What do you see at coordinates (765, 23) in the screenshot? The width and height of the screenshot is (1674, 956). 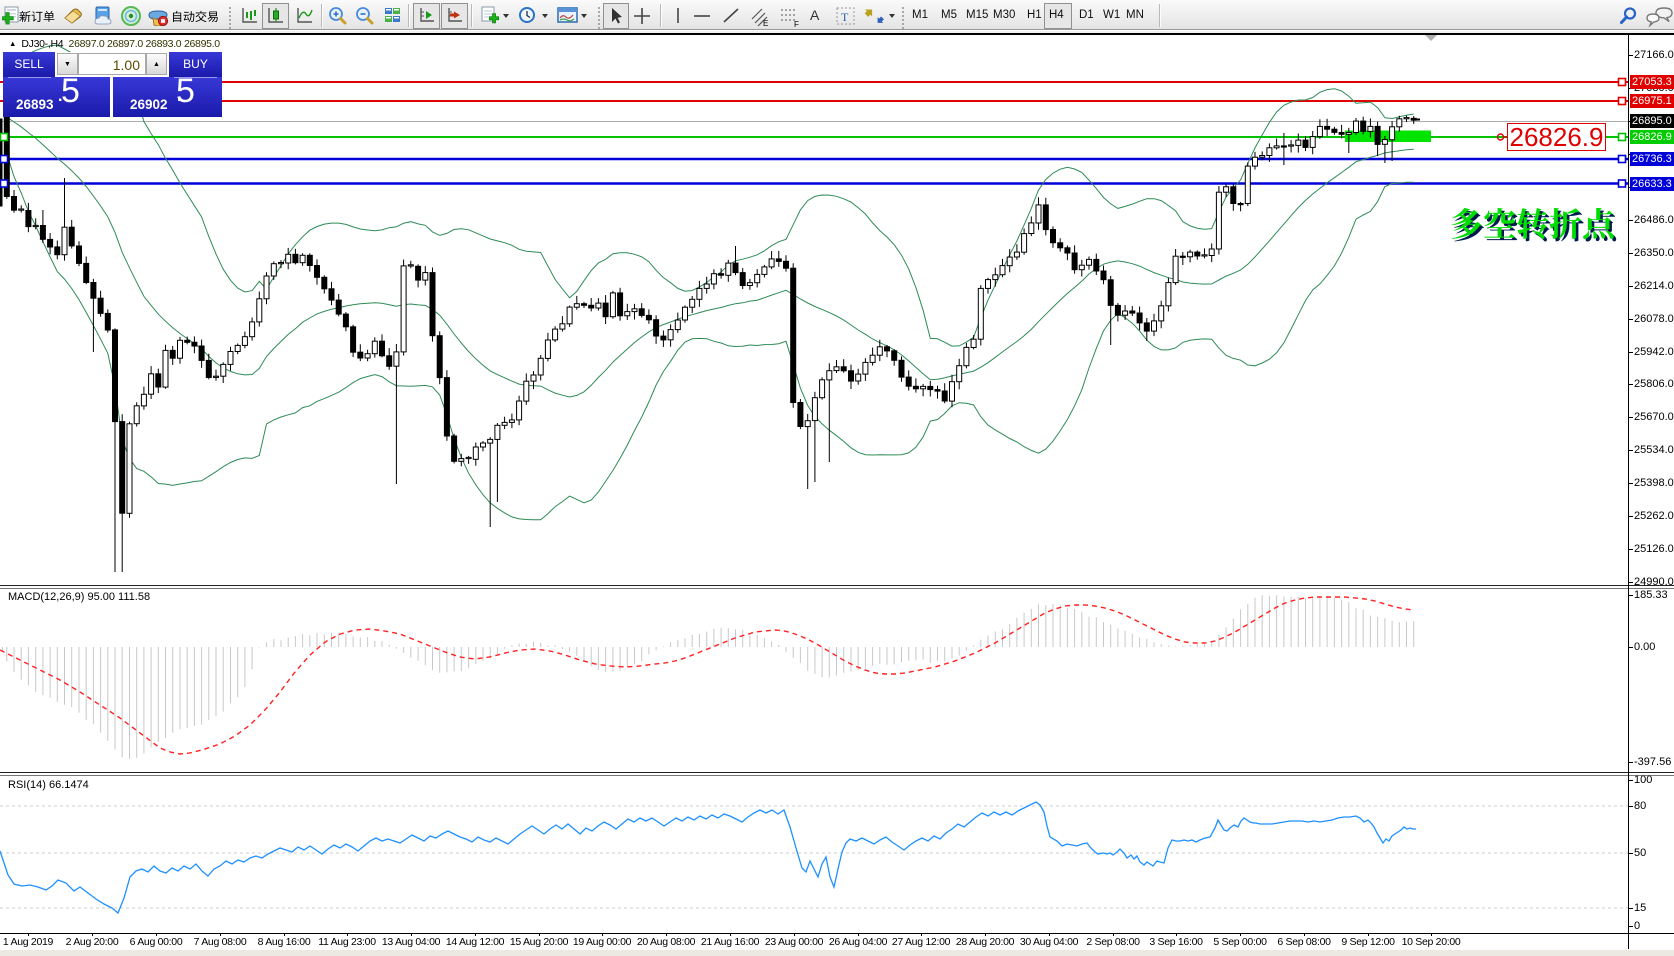 I see `svg-text: E` at bounding box center [765, 23].